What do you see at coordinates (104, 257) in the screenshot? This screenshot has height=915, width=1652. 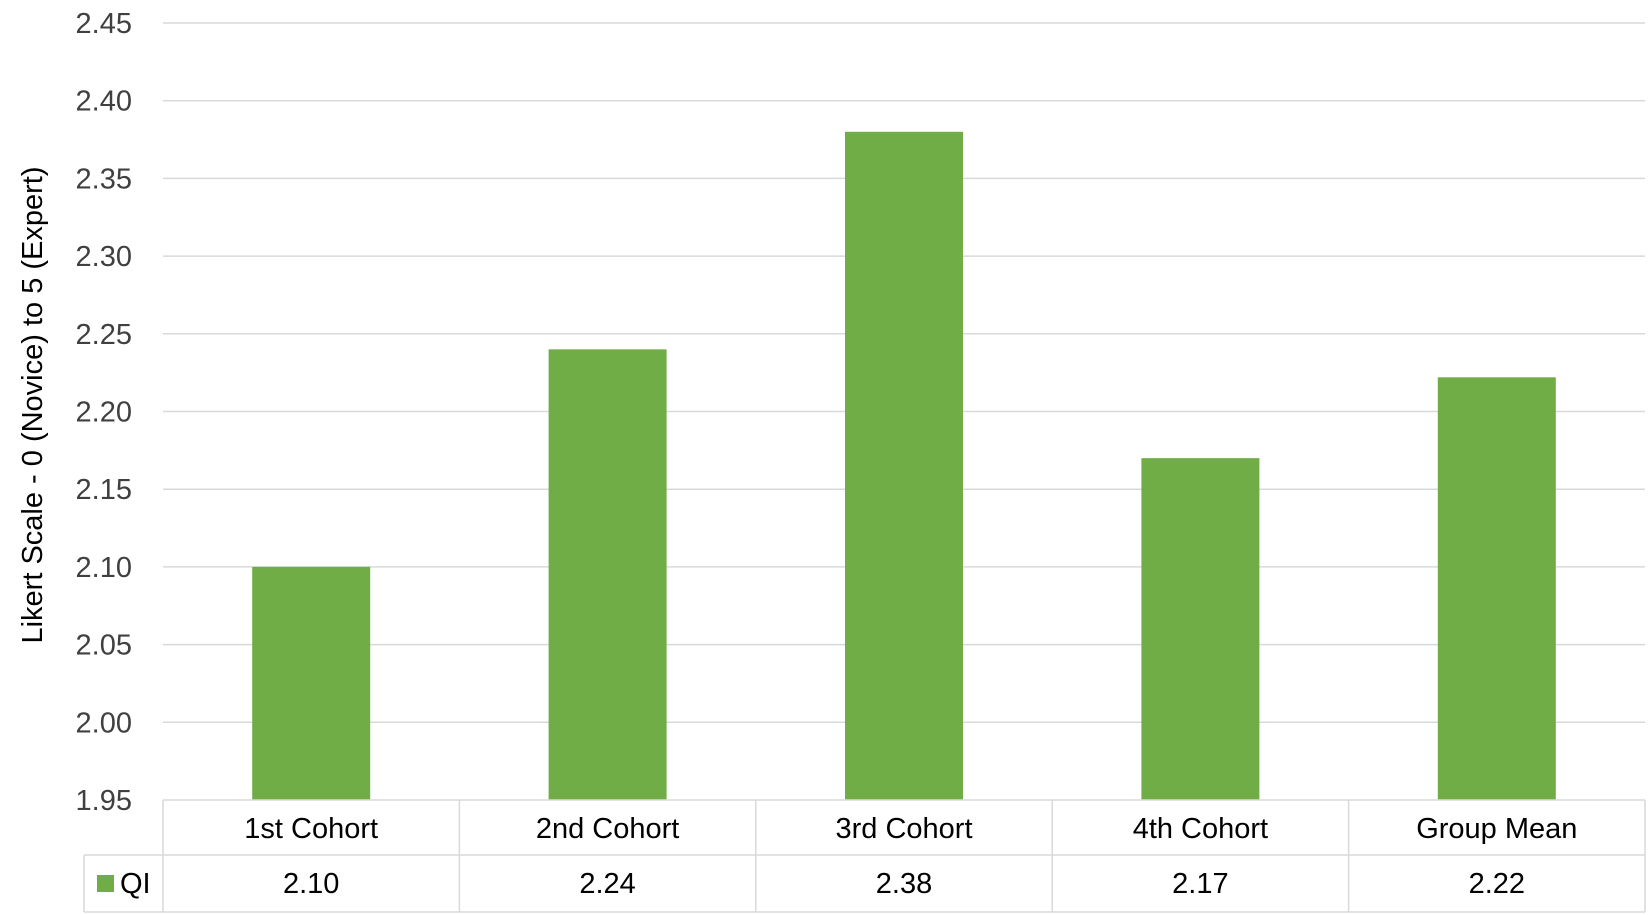 I see `y-tick-label: 2.30` at bounding box center [104, 257].